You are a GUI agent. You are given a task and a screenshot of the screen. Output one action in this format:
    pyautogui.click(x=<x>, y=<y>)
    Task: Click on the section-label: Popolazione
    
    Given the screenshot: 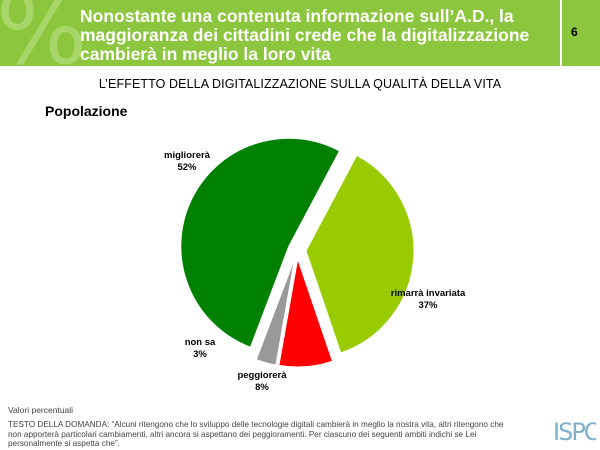 What is the action you would take?
    pyautogui.click(x=86, y=111)
    